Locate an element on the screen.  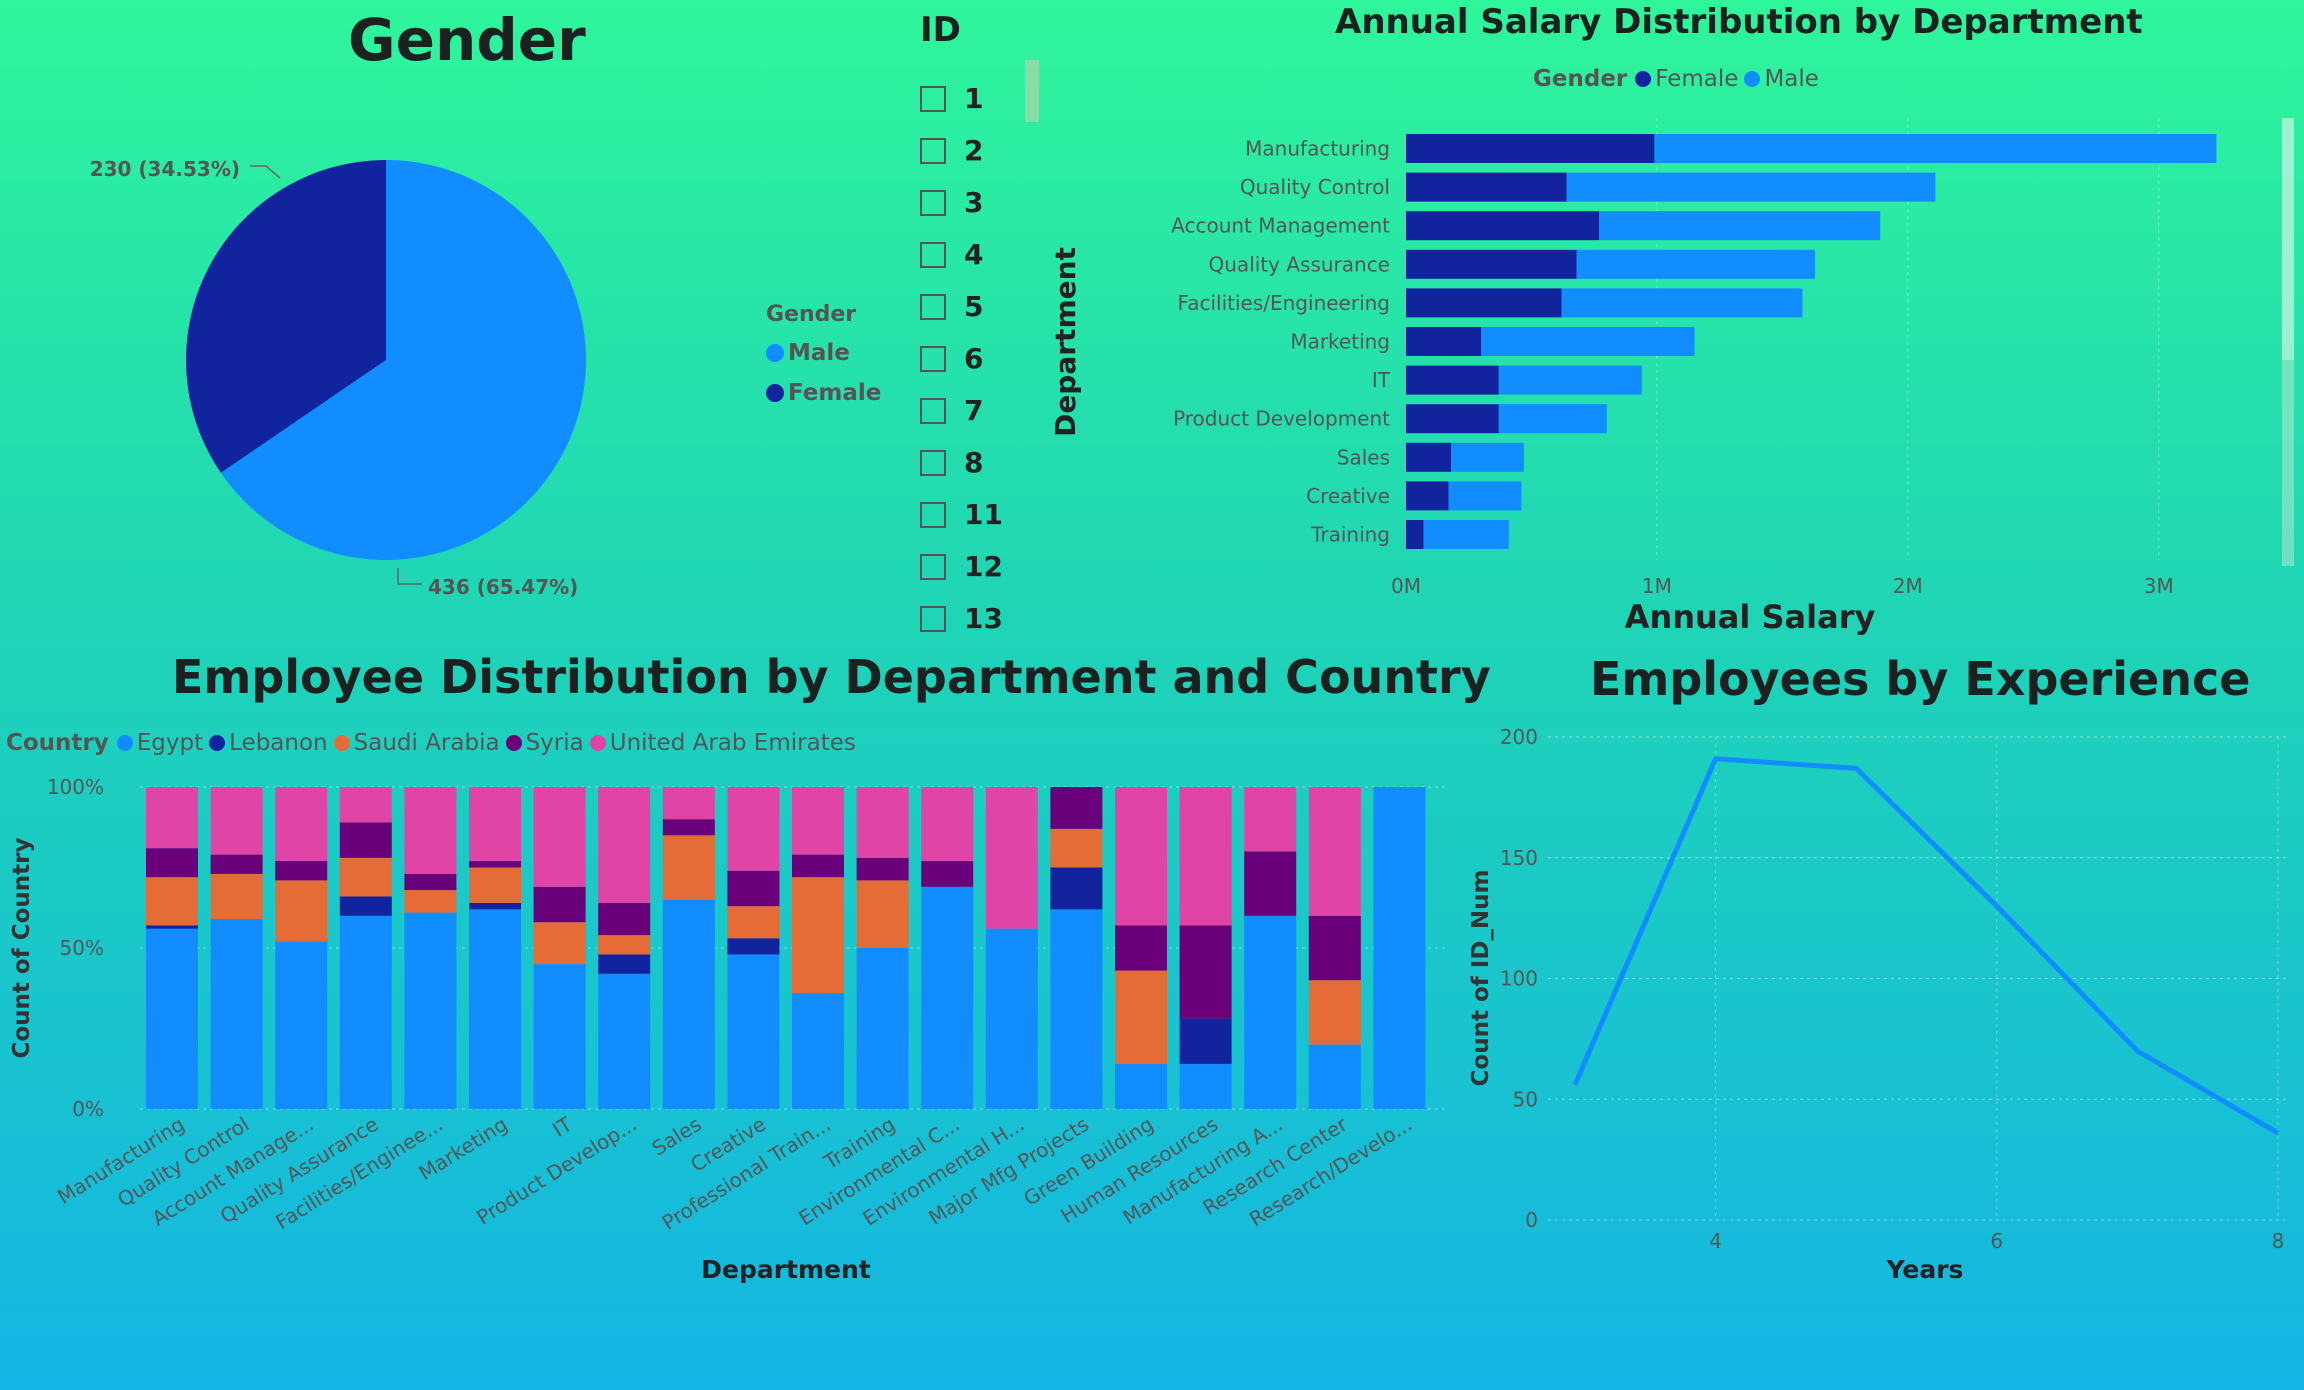
id-slicer-item: 11 is located at coordinates (961, 514).